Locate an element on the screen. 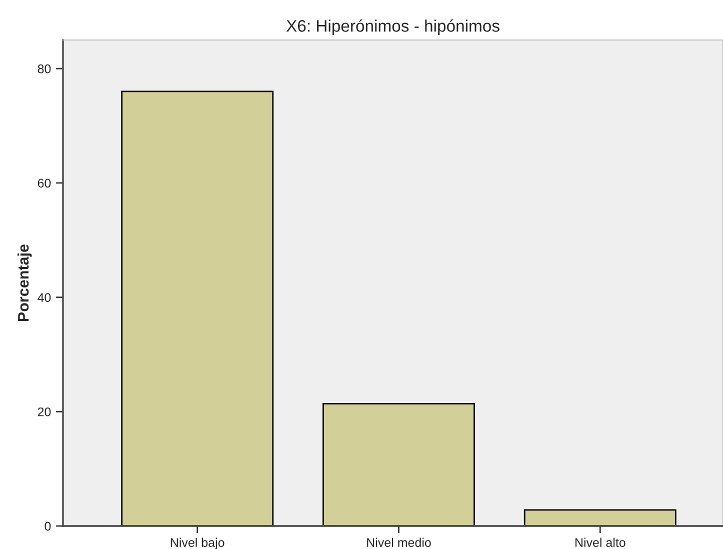  y-tick-label: 80 is located at coordinates (44, 69).